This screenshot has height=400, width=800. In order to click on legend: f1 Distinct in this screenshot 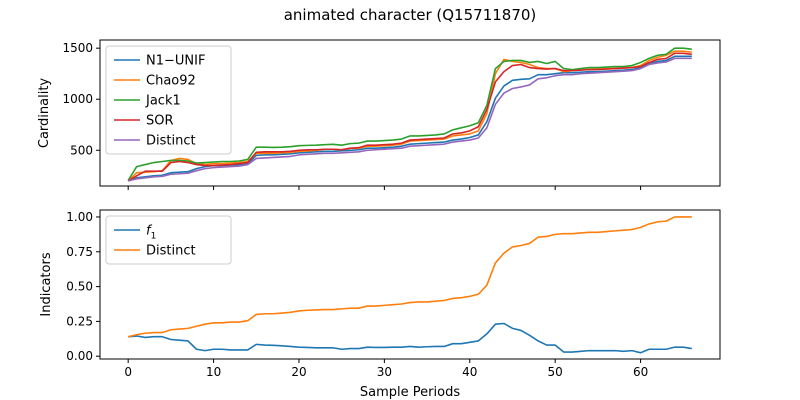, I will do `click(168, 240)`.